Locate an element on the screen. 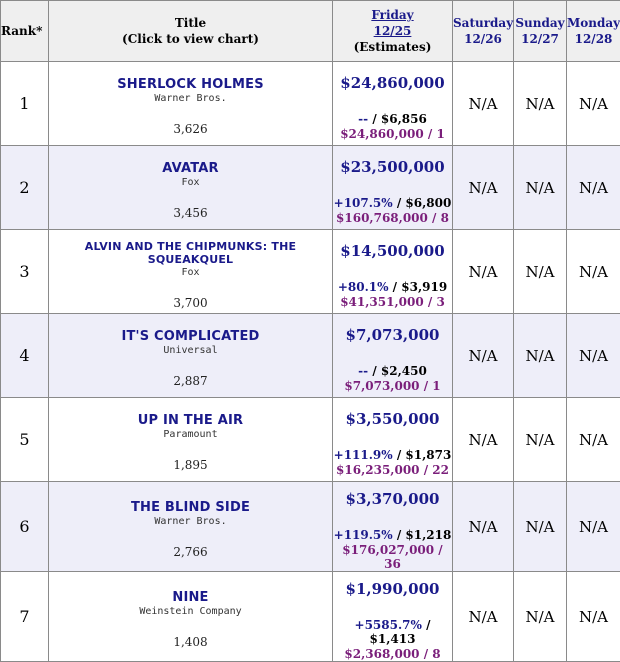 This screenshot has width=620, height=662. sunday-header: Sunday 12/27 is located at coordinates (540, 31).